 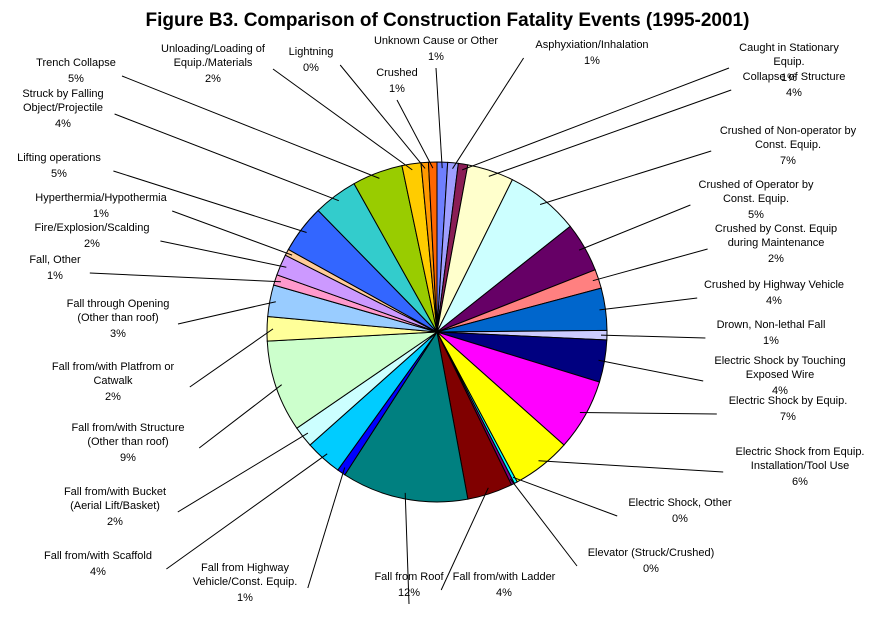 What do you see at coordinates (62, 109) in the screenshot?
I see `slice-label: Struck by Falling Object/Projectile 4%` at bounding box center [62, 109].